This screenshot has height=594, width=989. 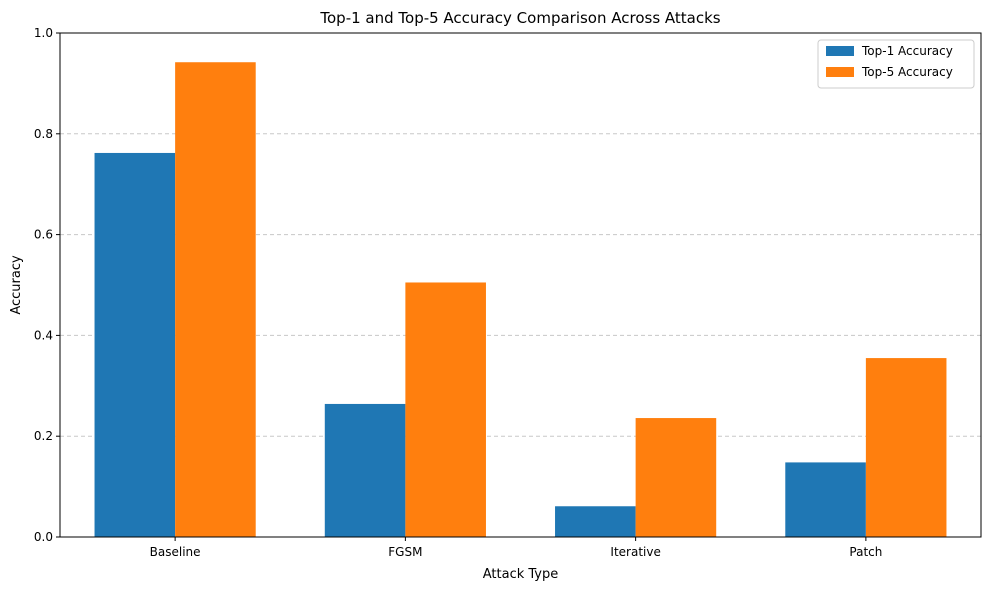 I want to click on y-tick-label: 0.4, so click(x=43, y=335).